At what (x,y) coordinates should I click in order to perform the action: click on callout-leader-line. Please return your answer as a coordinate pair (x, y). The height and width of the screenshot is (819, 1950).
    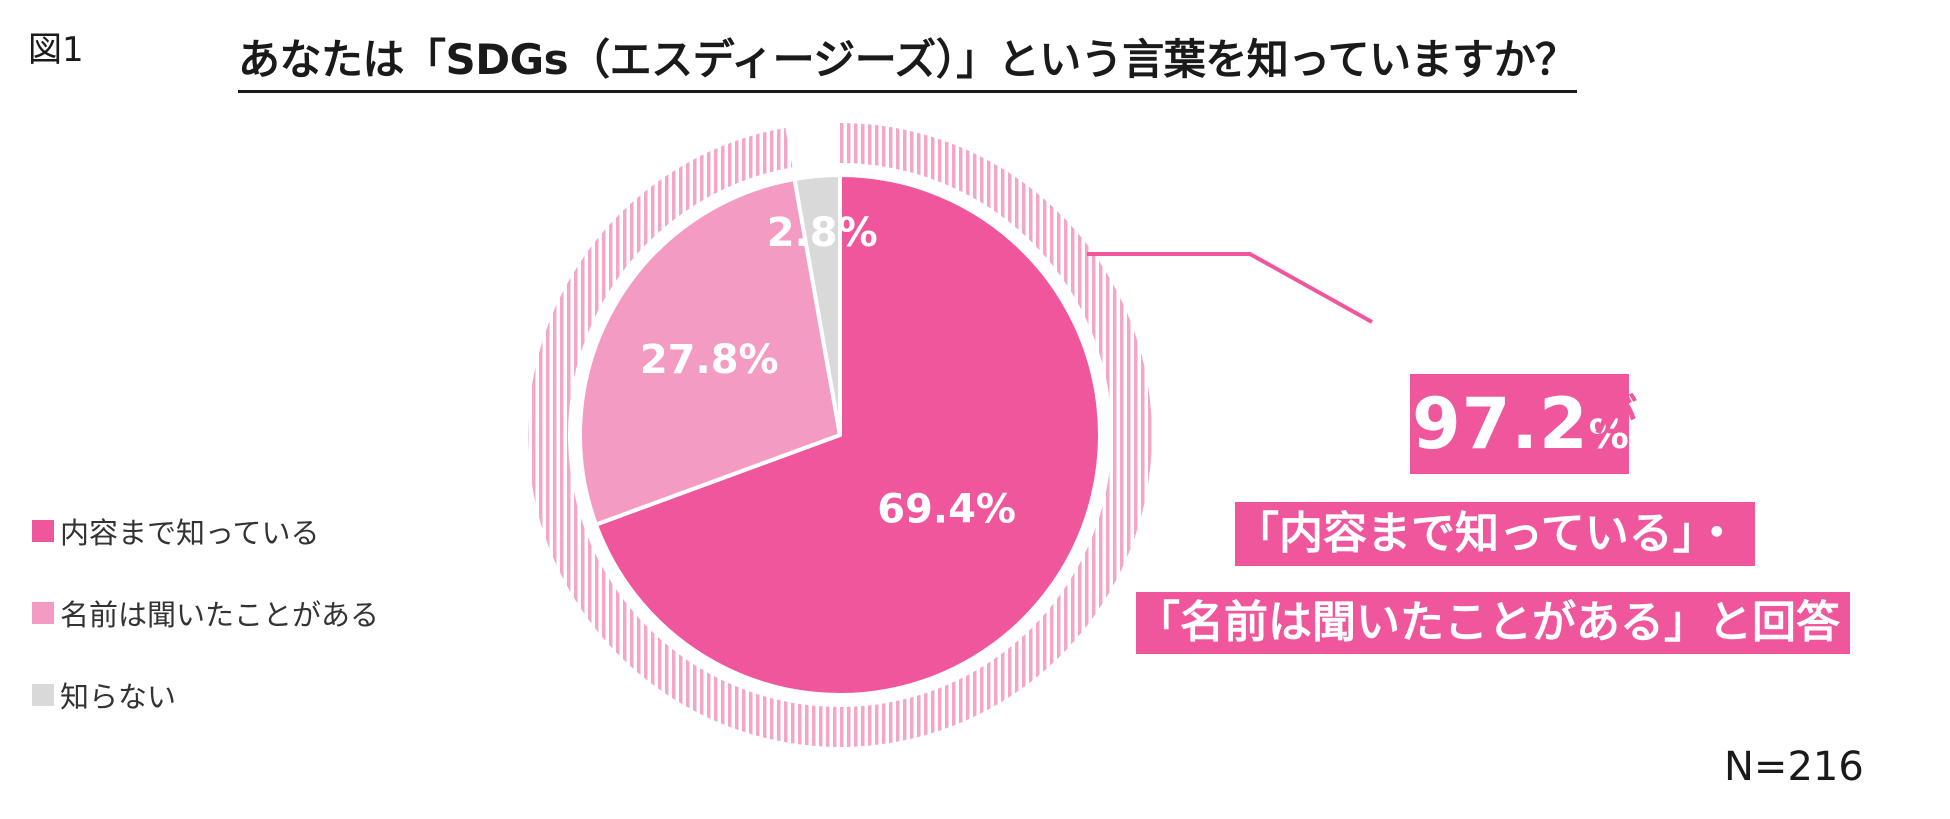
    Looking at the image, I should click on (1230, 288).